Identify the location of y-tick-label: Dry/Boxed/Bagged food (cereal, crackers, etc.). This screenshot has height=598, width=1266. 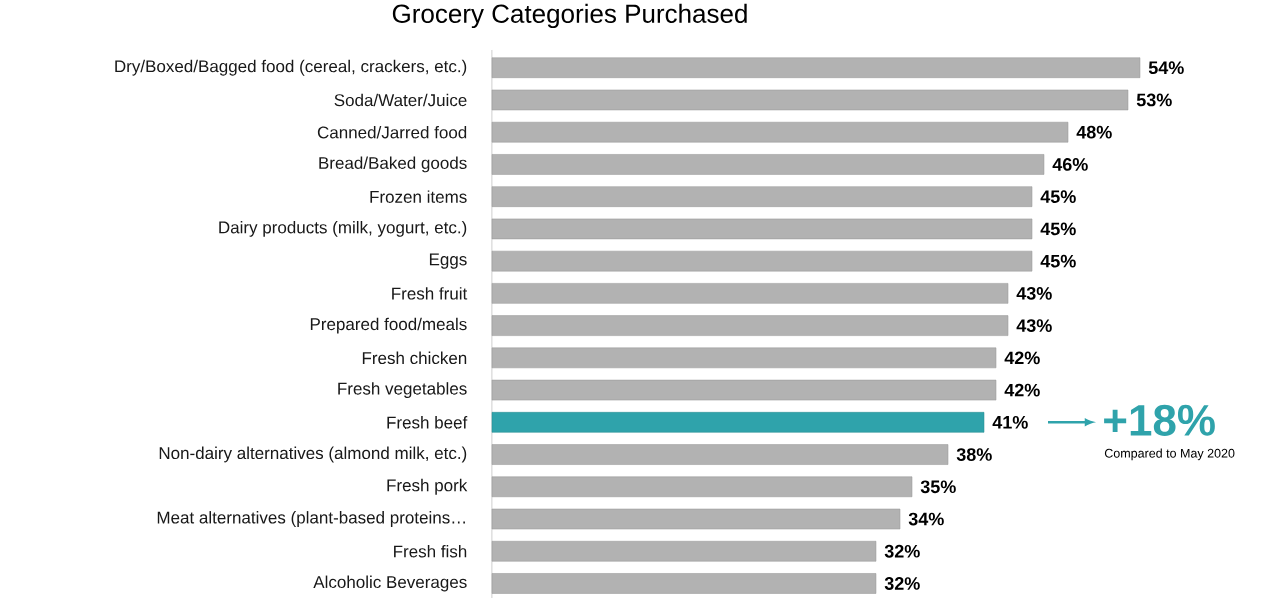
(291, 67).